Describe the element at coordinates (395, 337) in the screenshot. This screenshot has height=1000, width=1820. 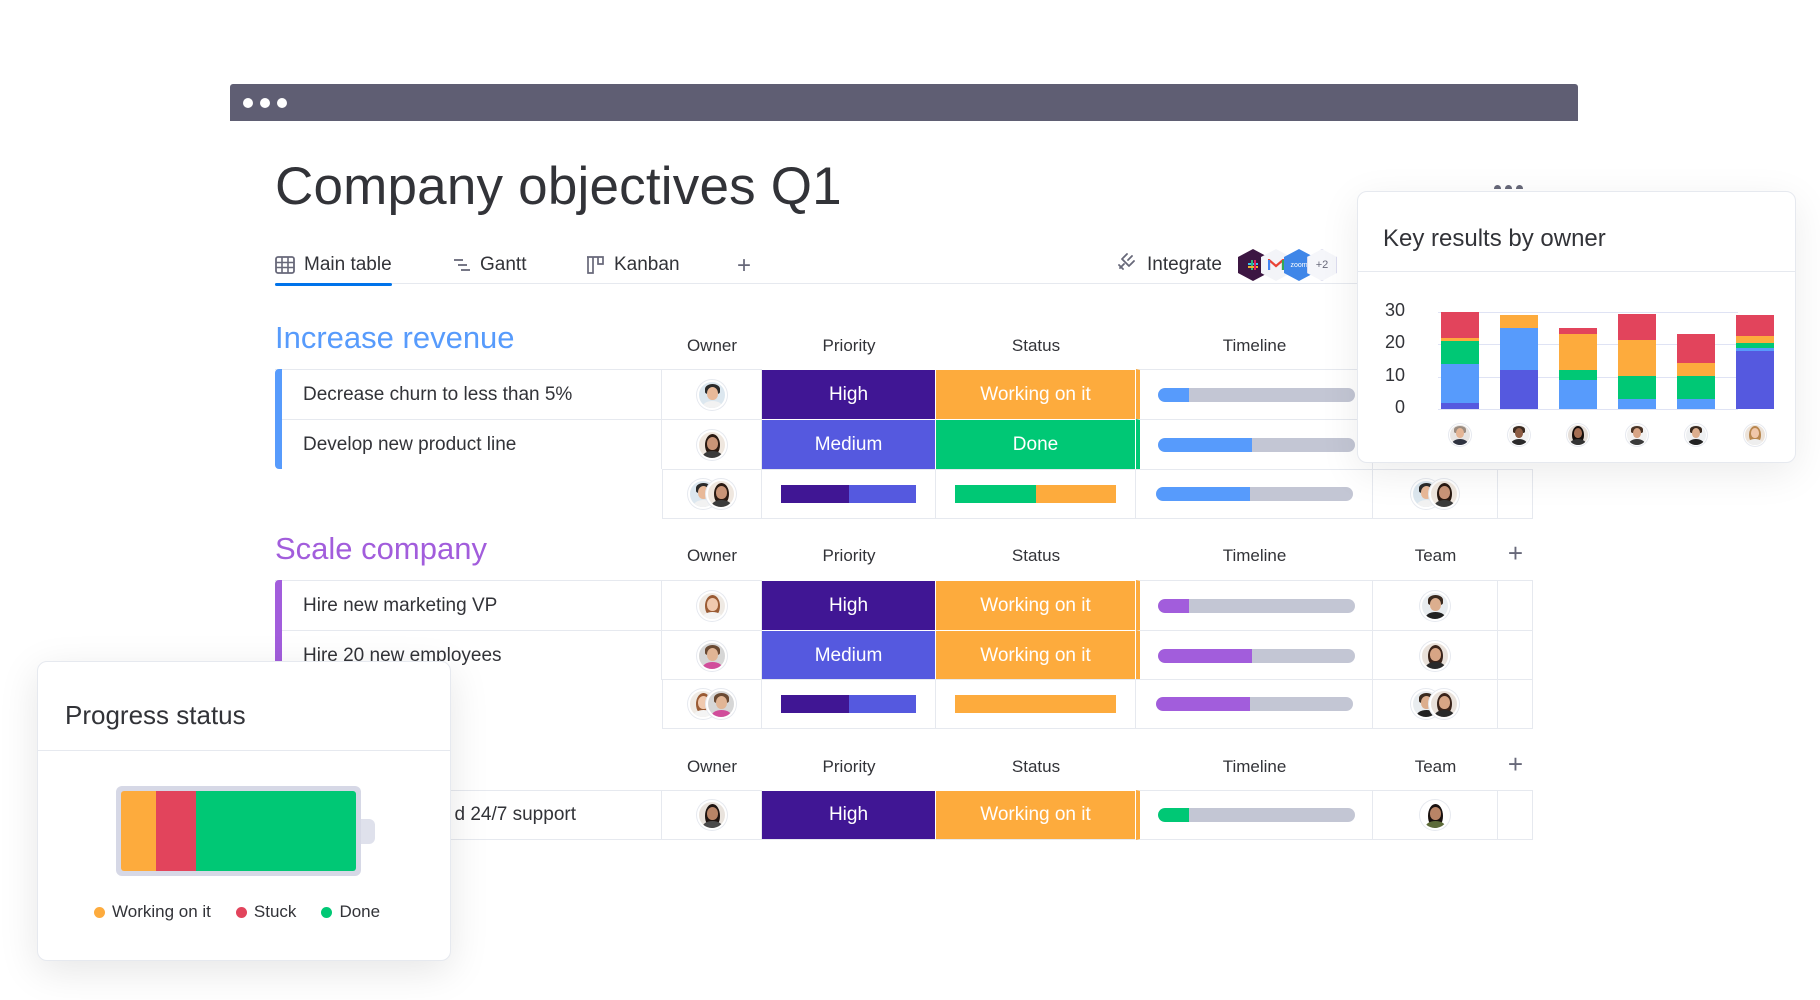
I see `group-title-increase-revenue: Increase revenue` at that location.